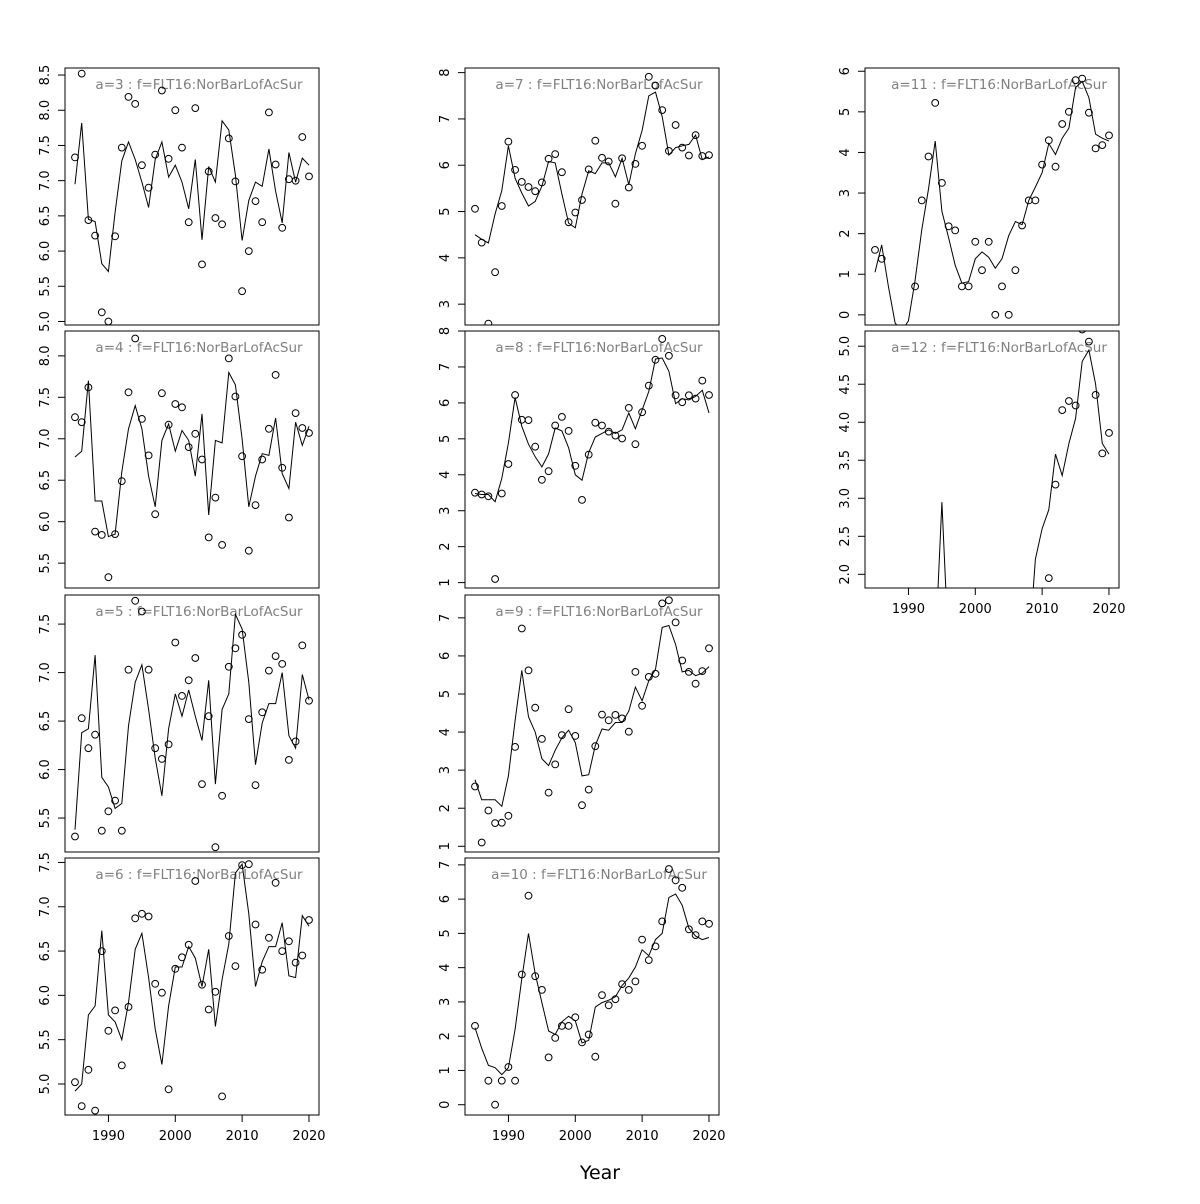  I want to click on y-tick-label: 8, so click(445, 331).